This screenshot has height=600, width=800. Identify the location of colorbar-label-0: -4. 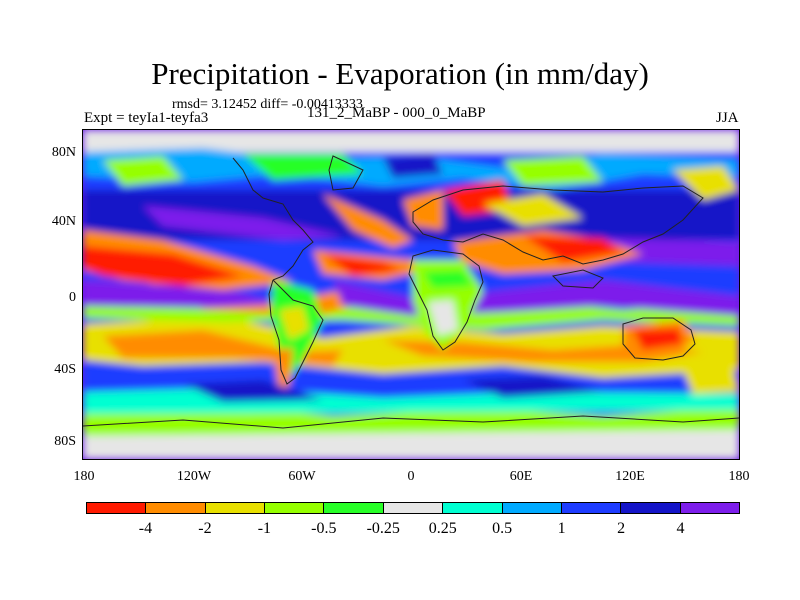
(145, 528).